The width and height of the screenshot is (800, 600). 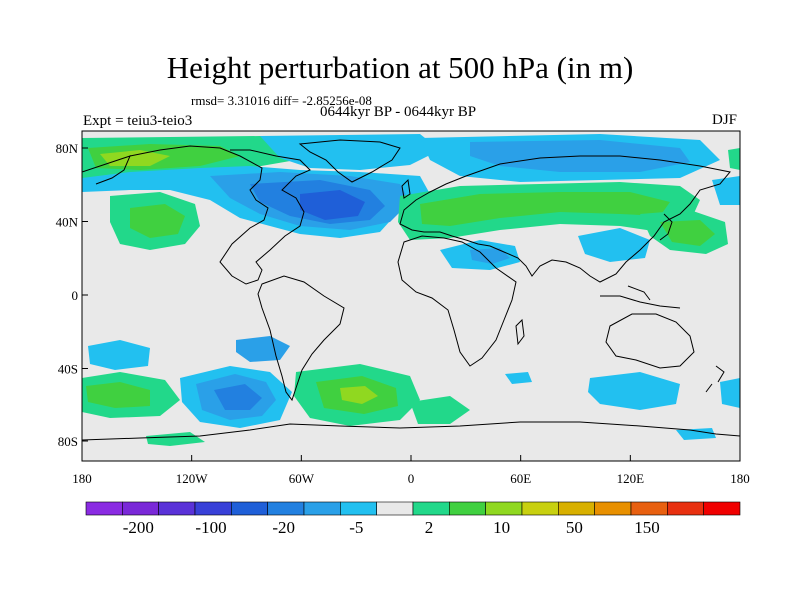 I want to click on coast-alaska, so click(x=106, y=170).